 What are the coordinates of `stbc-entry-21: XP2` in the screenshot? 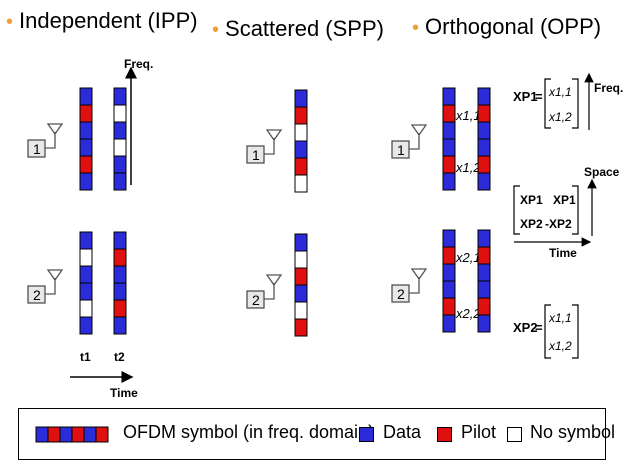 It's located at (531, 224).